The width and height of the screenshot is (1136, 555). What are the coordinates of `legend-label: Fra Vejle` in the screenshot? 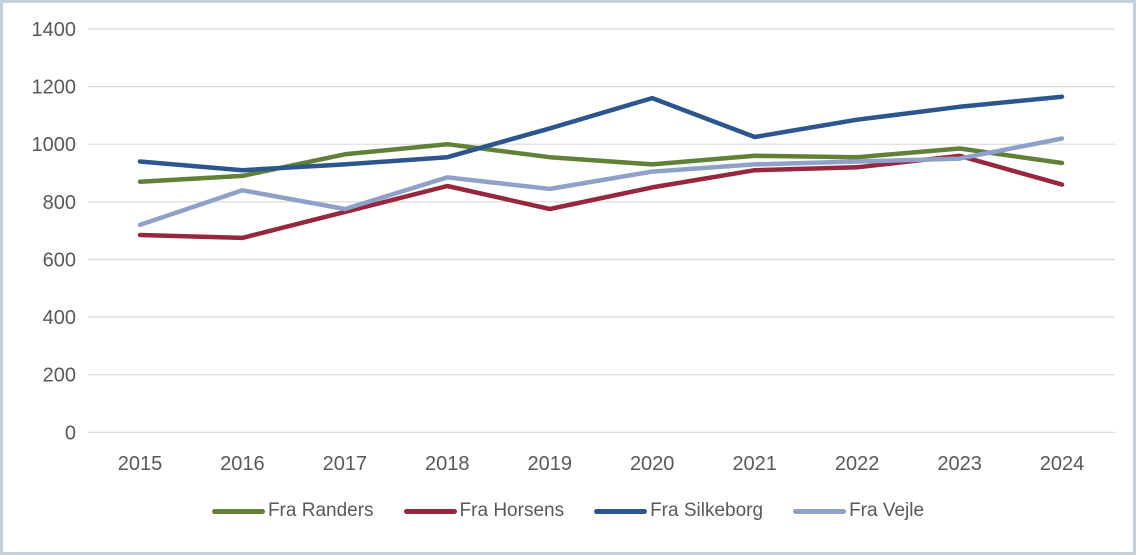 It's located at (887, 510).